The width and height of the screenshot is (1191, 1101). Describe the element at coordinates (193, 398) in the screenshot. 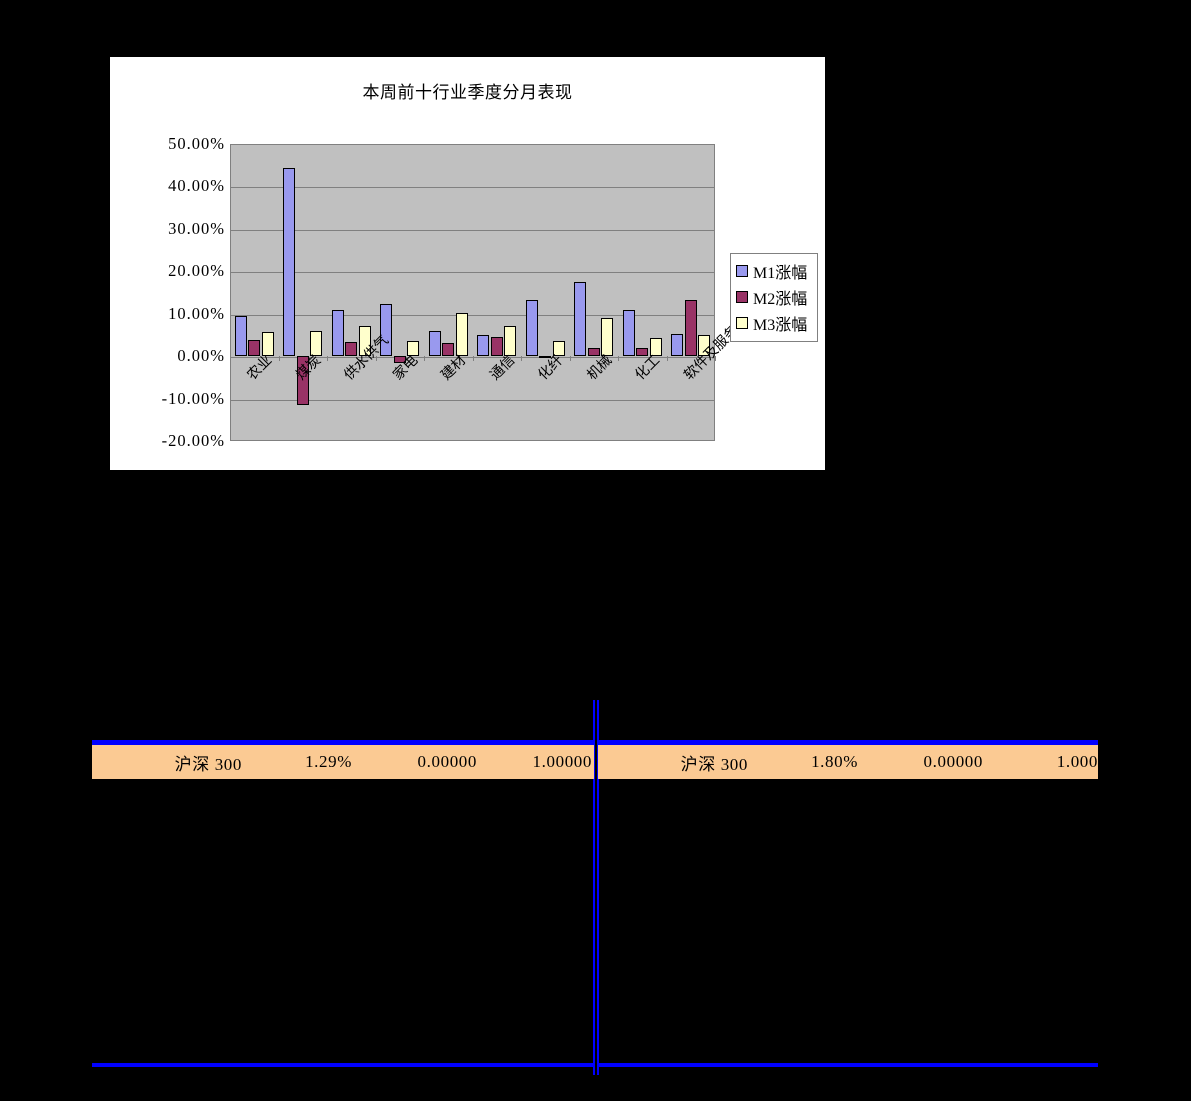

I see `y-tick-label: -10.00%` at that location.